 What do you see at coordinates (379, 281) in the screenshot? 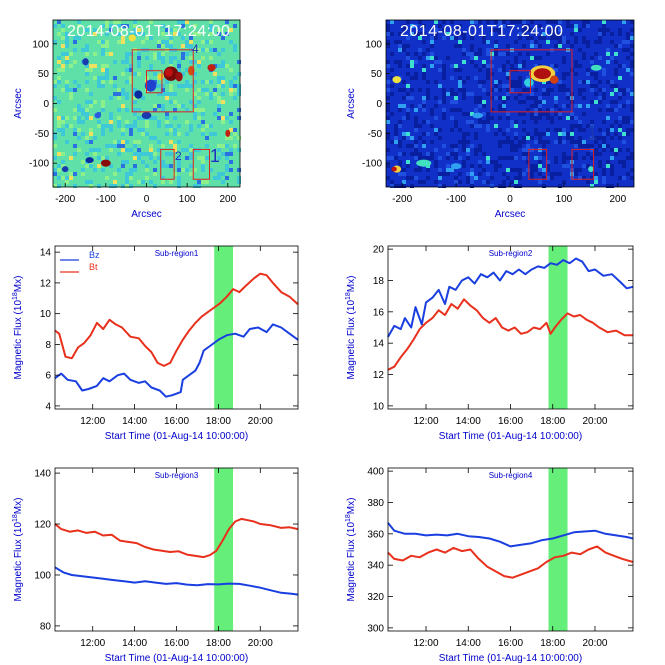
I see `y-tick-label: 18` at bounding box center [379, 281].